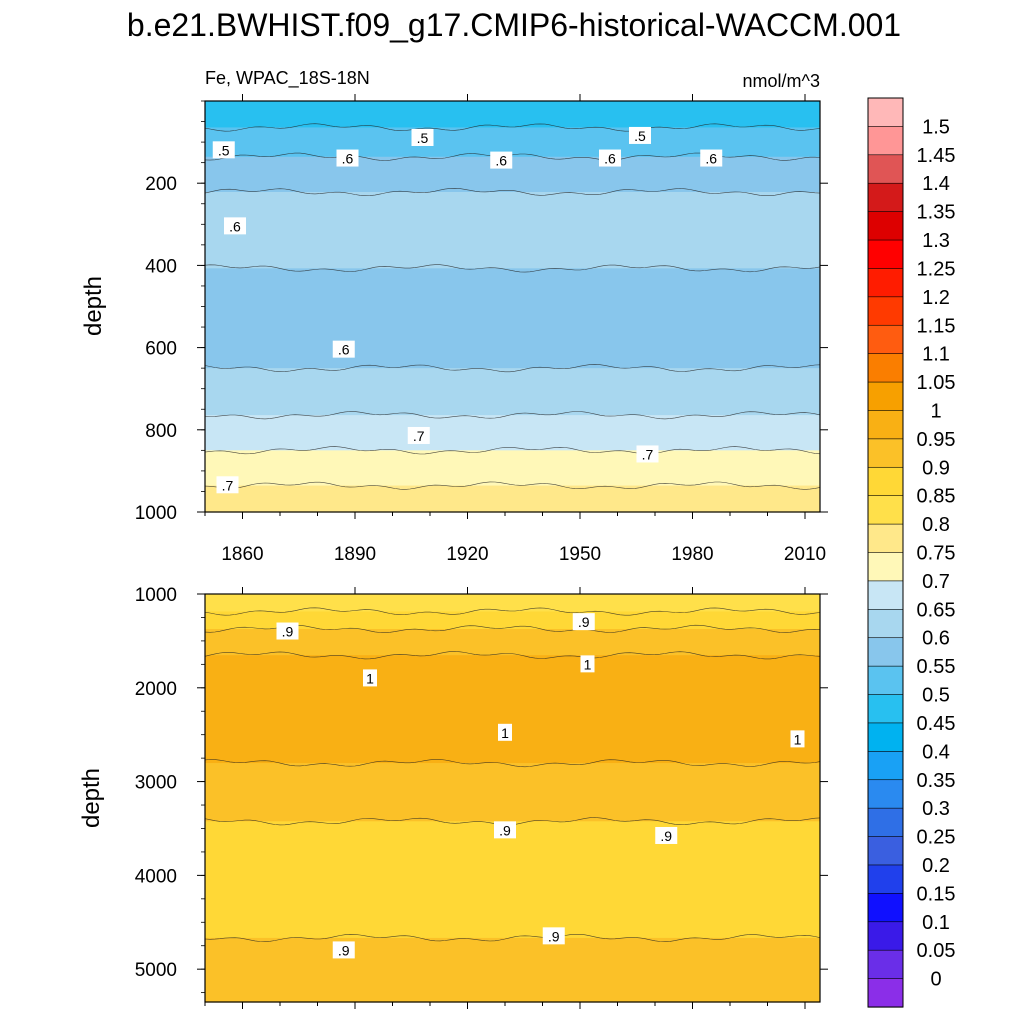 This screenshot has height=1024, width=1024. Describe the element at coordinates (936, 440) in the screenshot. I see `colorbar-label: 0.95` at that location.